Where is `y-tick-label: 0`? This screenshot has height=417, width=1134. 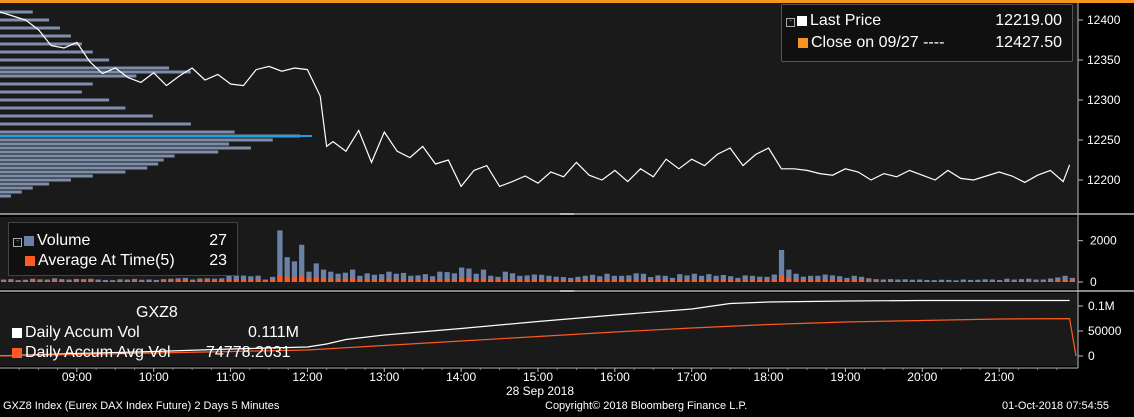 y-tick-label: 0 is located at coordinates (1093, 282).